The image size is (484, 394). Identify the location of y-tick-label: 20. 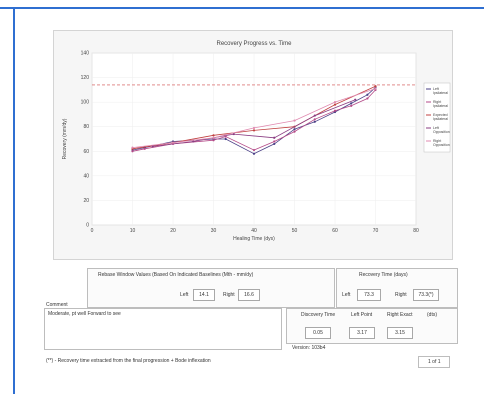
(86, 201).